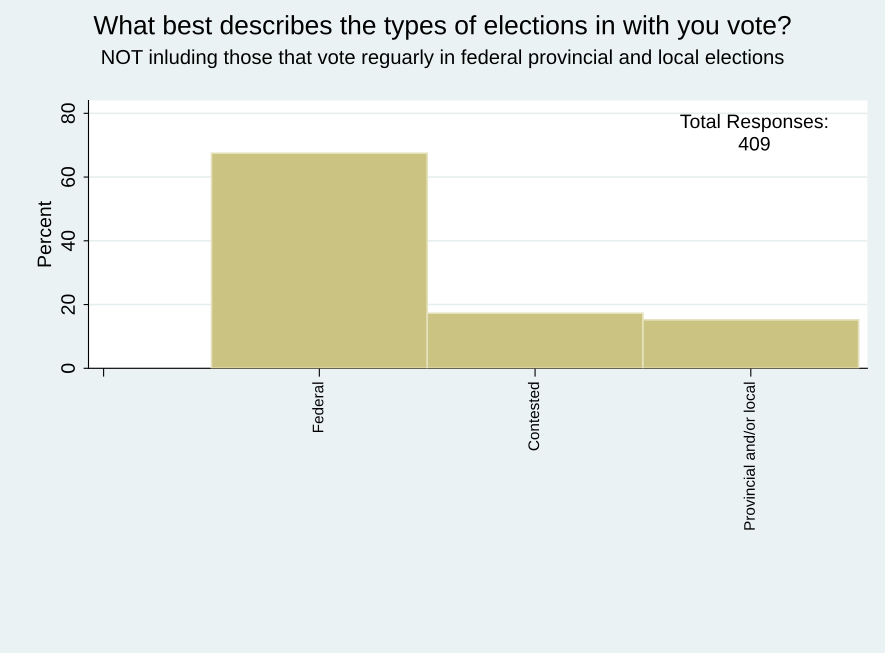 Image resolution: width=885 pixels, height=653 pixels. What do you see at coordinates (68, 368) in the screenshot?
I see `y-tick-label: 0` at bounding box center [68, 368].